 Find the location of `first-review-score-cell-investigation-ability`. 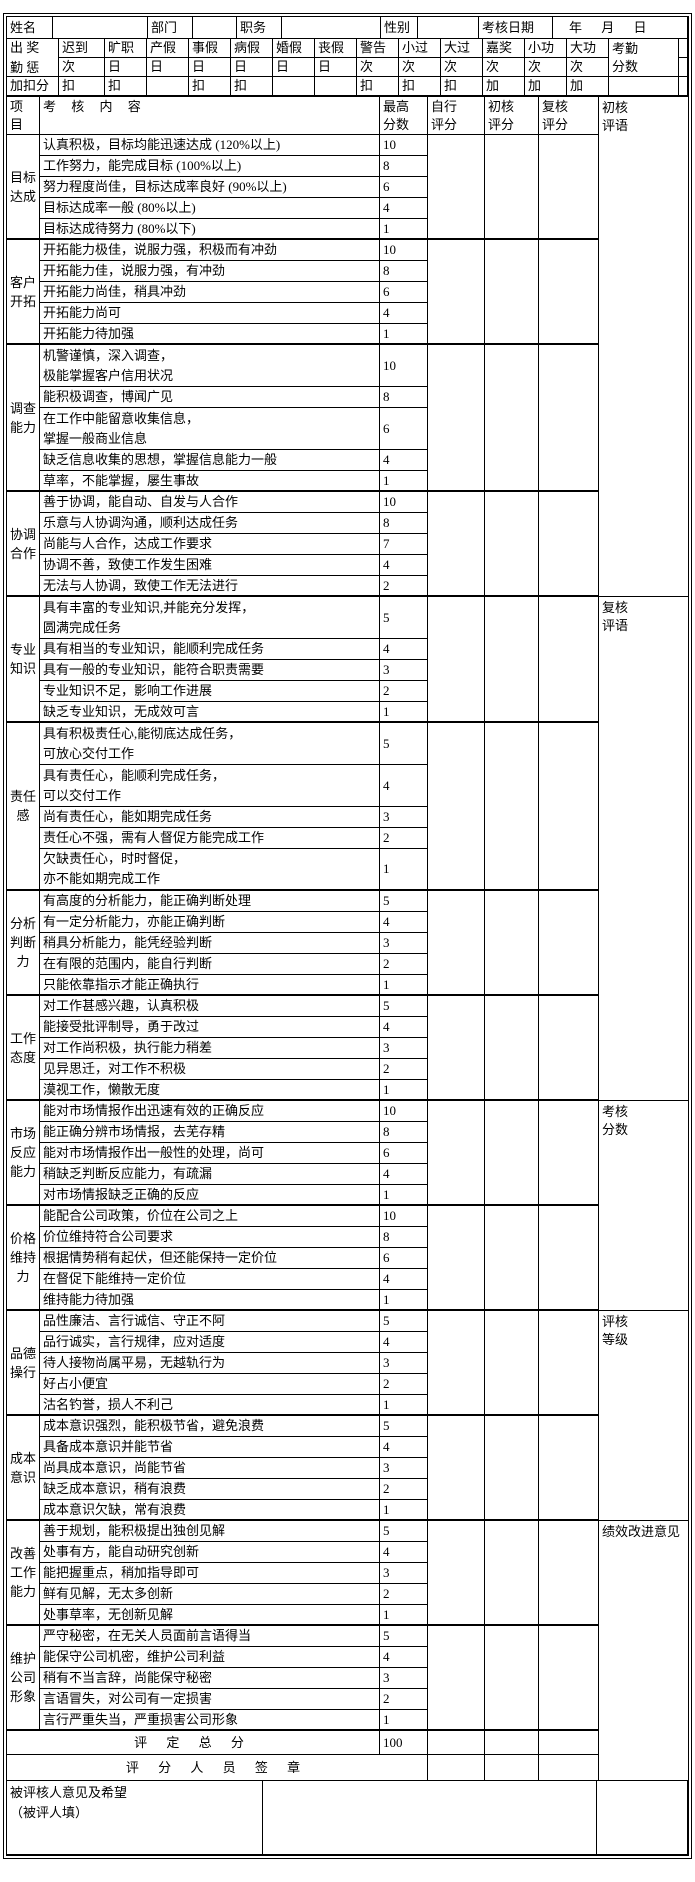

first-review-score-cell-investigation-ability is located at coordinates (512, 418).